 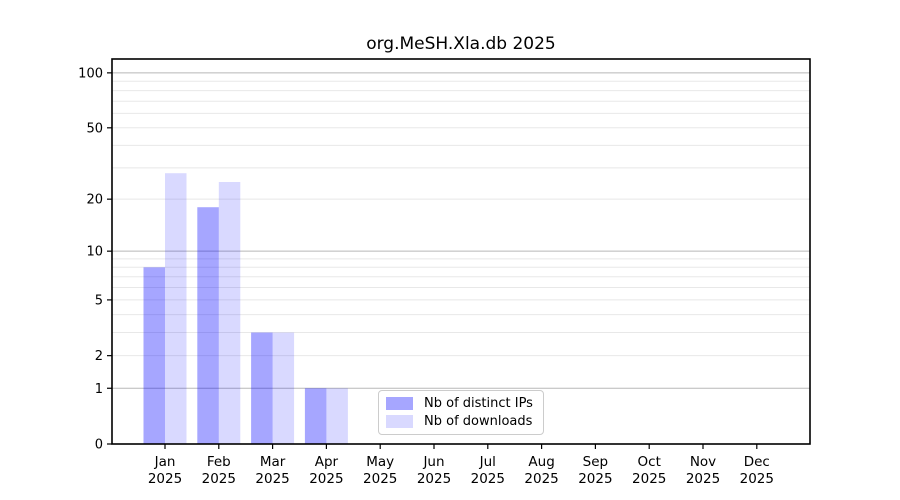 I want to click on x-tick-label-month: Dec, so click(x=757, y=462).